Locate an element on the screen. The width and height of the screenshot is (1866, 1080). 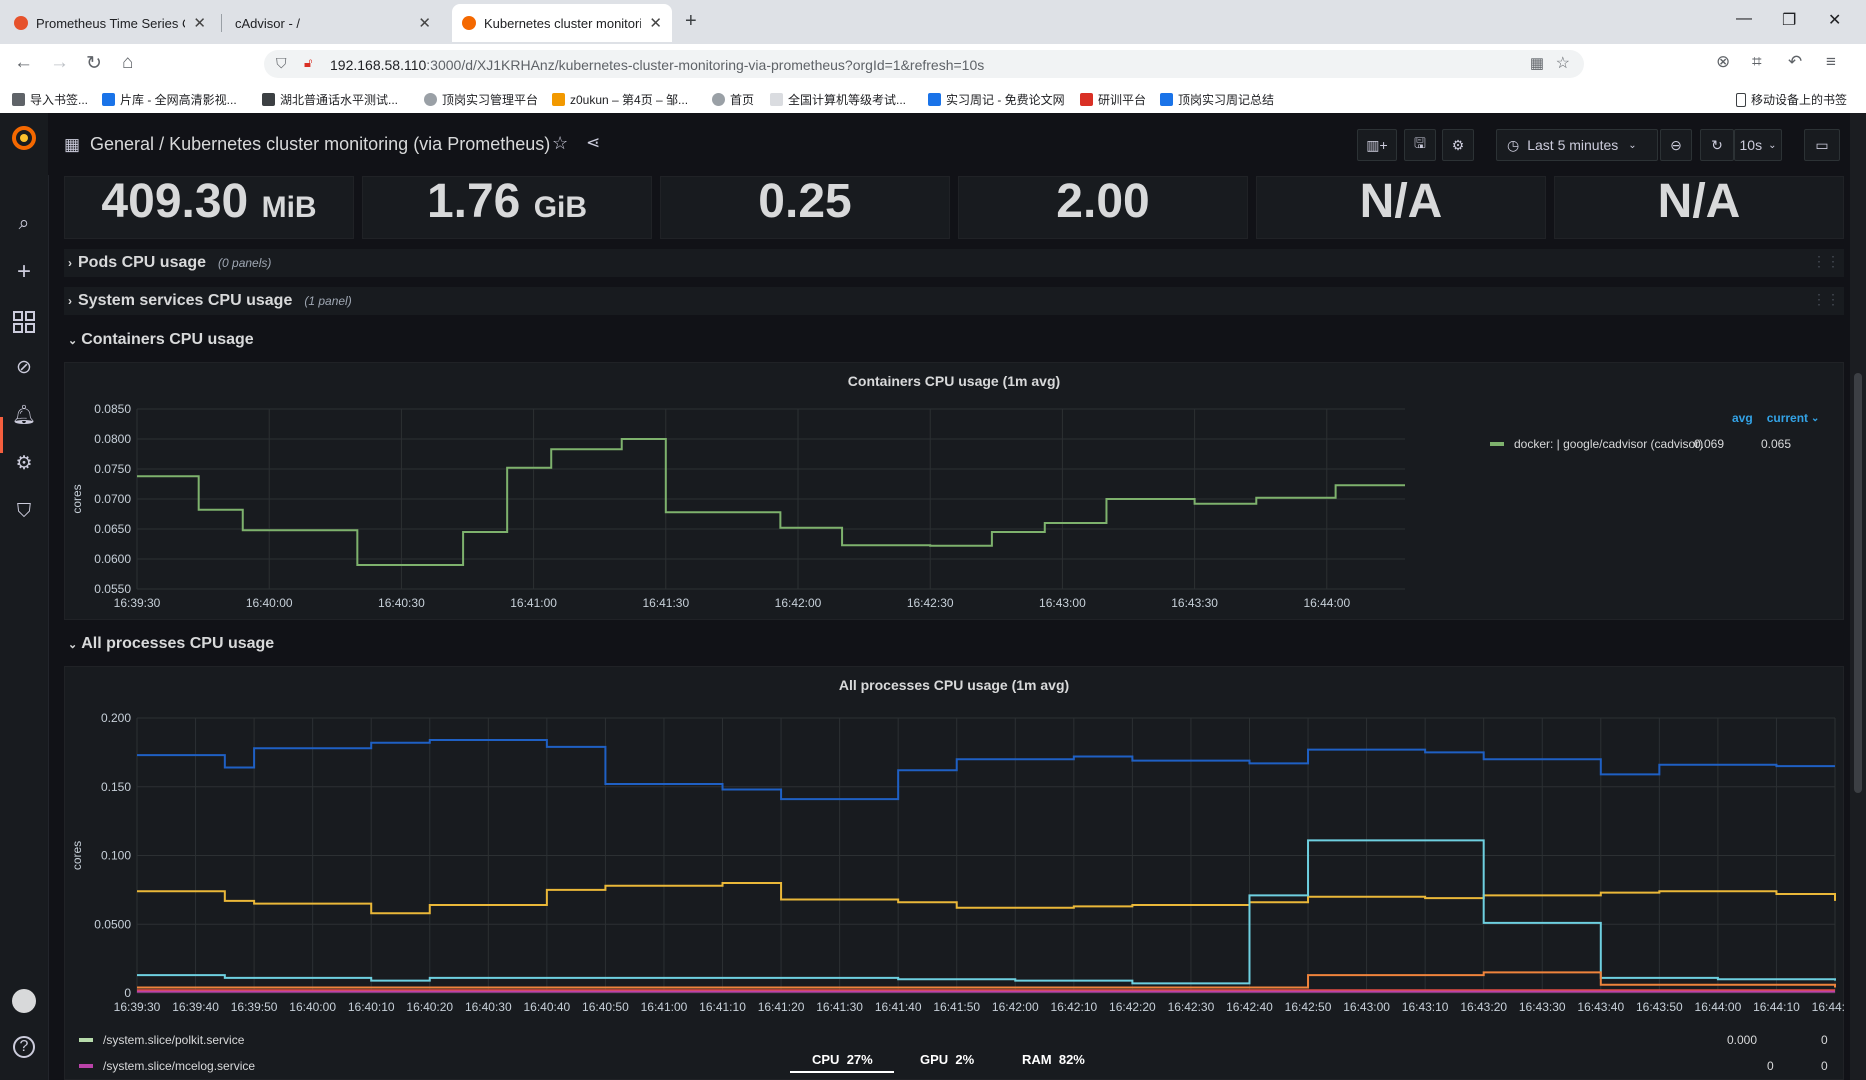
add-panel-button: ▥+ is located at coordinates (1377, 145).